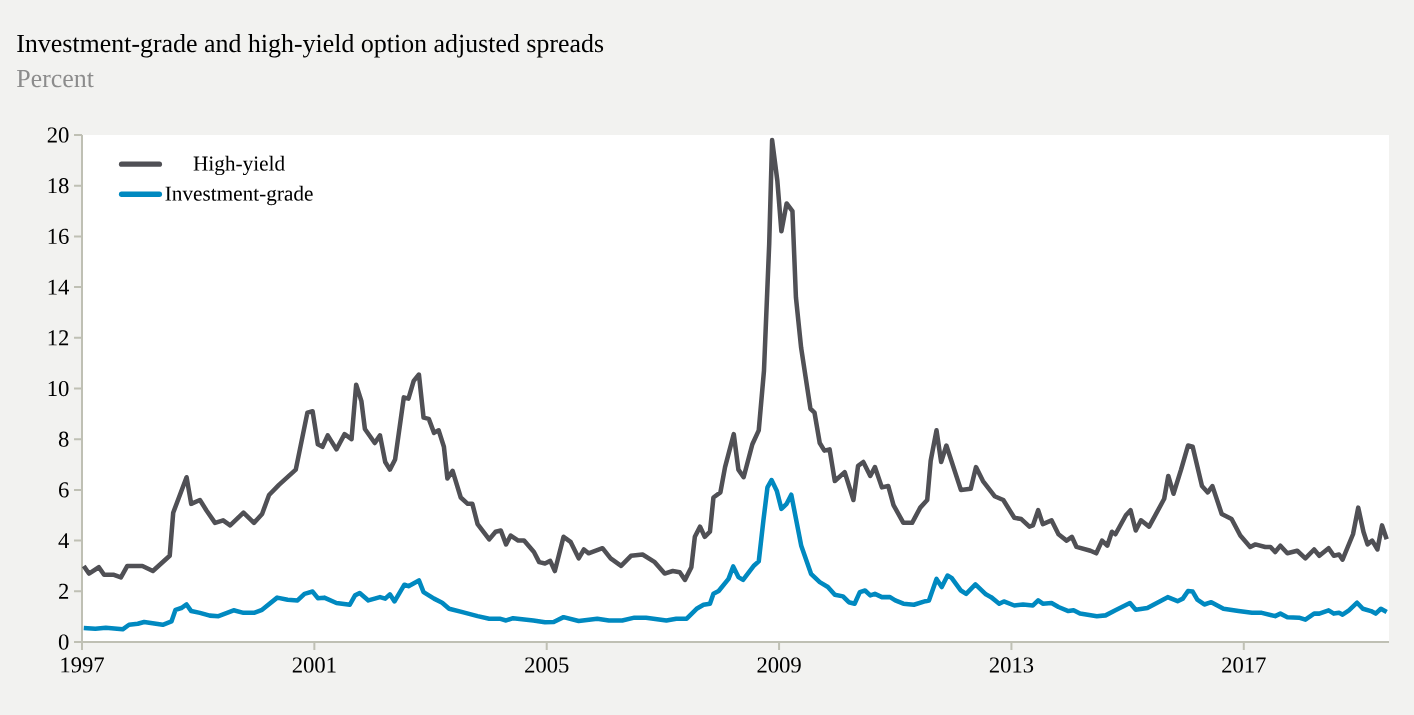 The height and width of the screenshot is (715, 1414). Describe the element at coordinates (1244, 665) in the screenshot. I see `x-tick-label: 2017` at that location.